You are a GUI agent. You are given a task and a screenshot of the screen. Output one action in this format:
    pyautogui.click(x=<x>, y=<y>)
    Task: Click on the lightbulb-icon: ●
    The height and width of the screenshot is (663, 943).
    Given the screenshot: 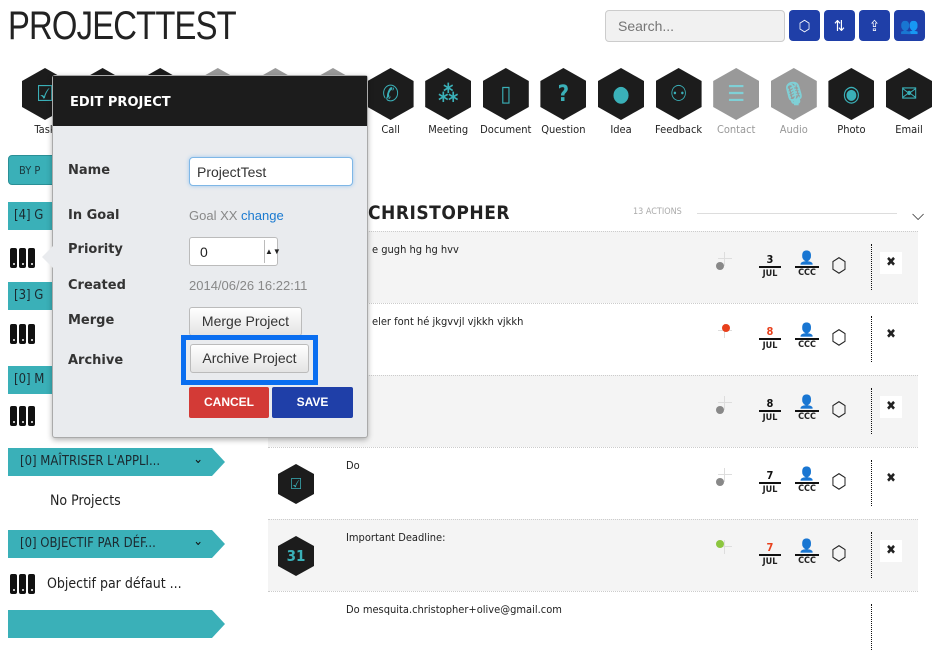 What is the action you would take?
    pyautogui.click(x=621, y=94)
    